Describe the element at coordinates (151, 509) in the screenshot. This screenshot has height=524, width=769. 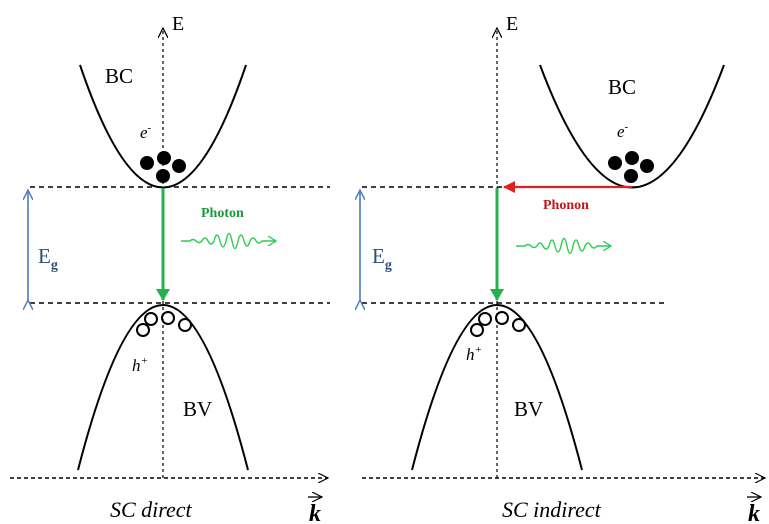
I see `panel-caption: SC direct` at that location.